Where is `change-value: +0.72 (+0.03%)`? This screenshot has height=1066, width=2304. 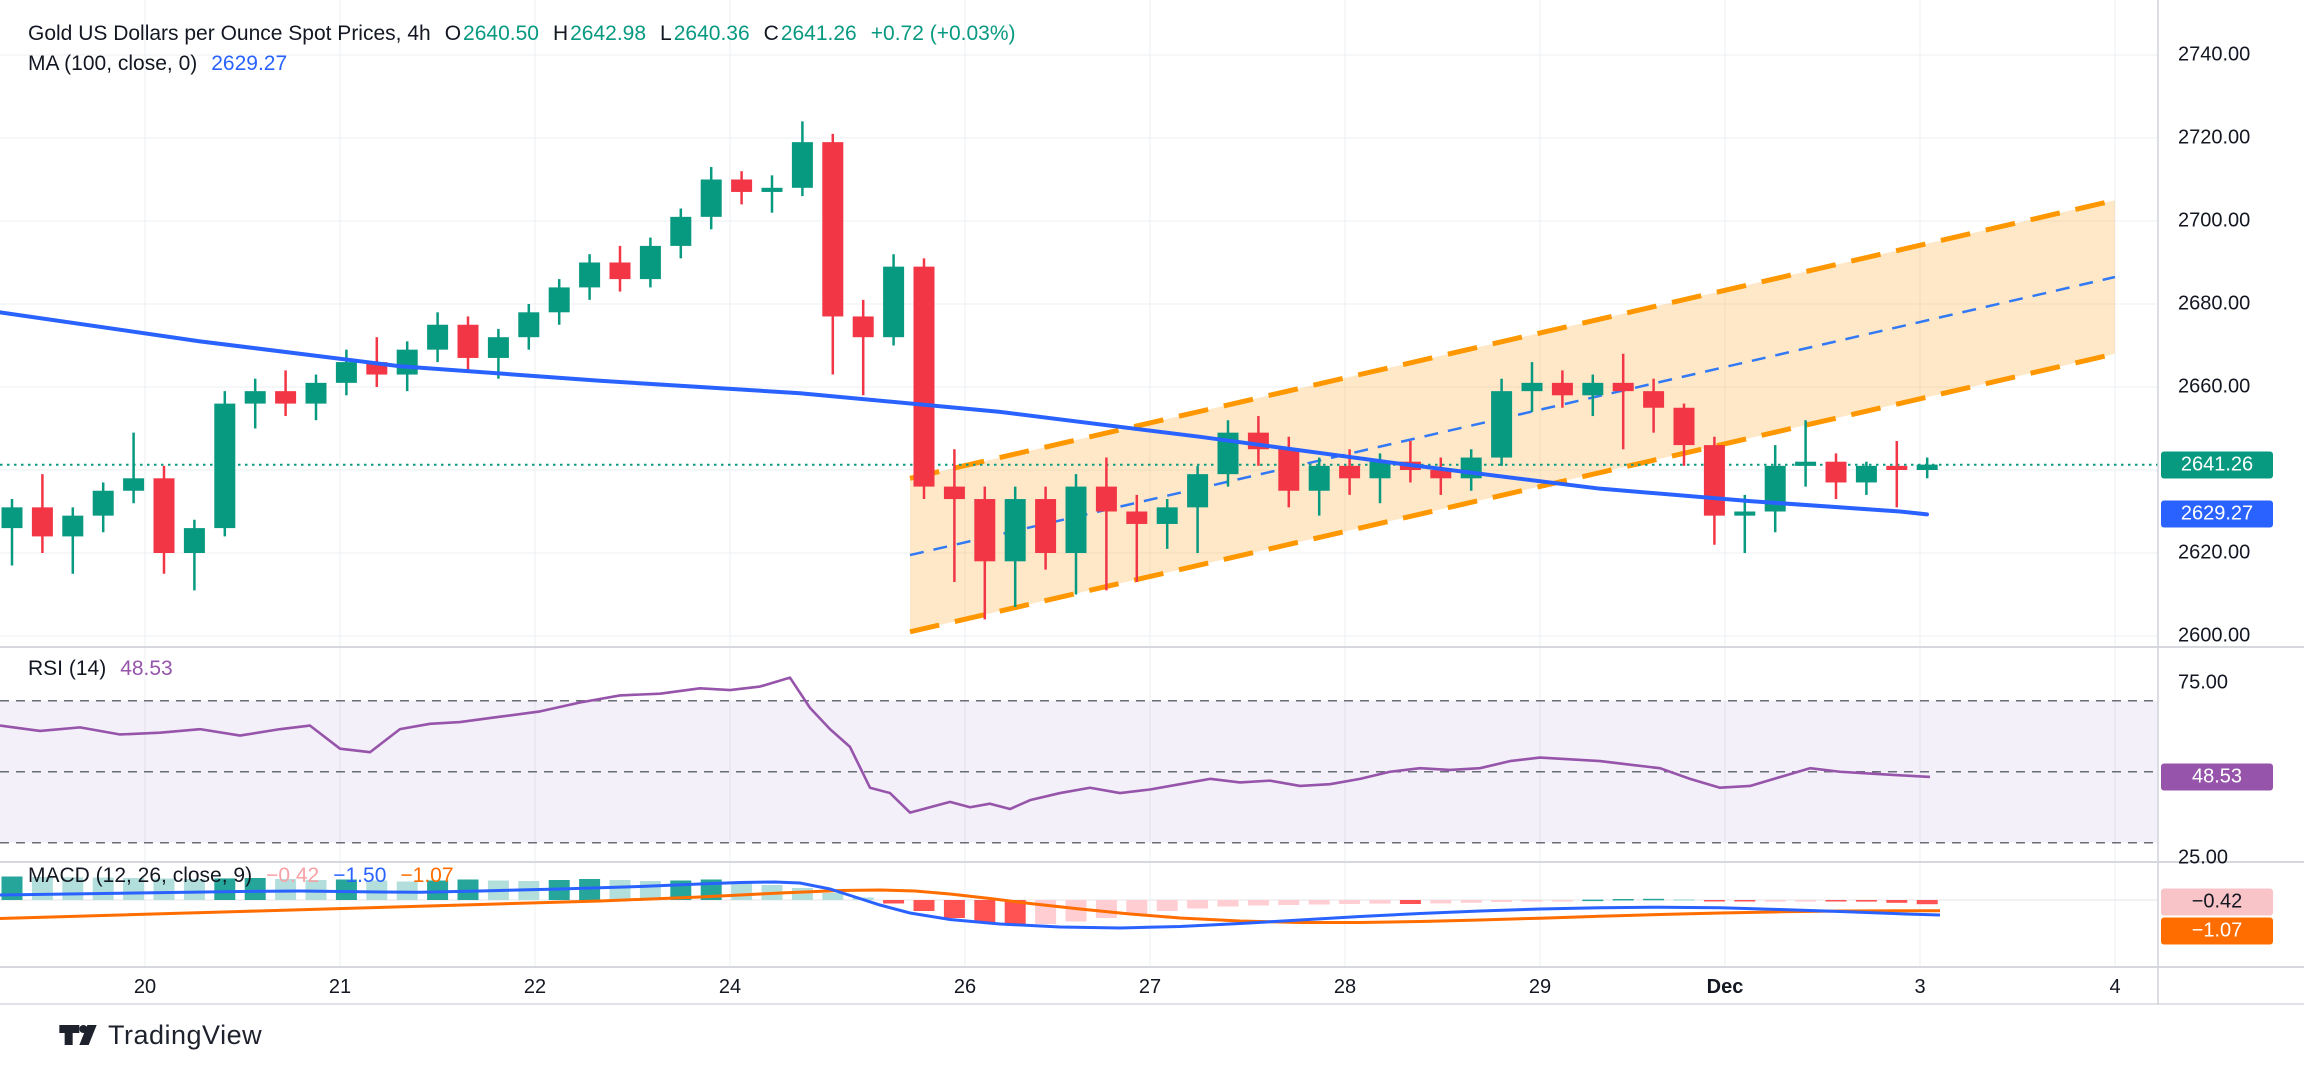
change-value: +0.72 (+0.03%) is located at coordinates (943, 33).